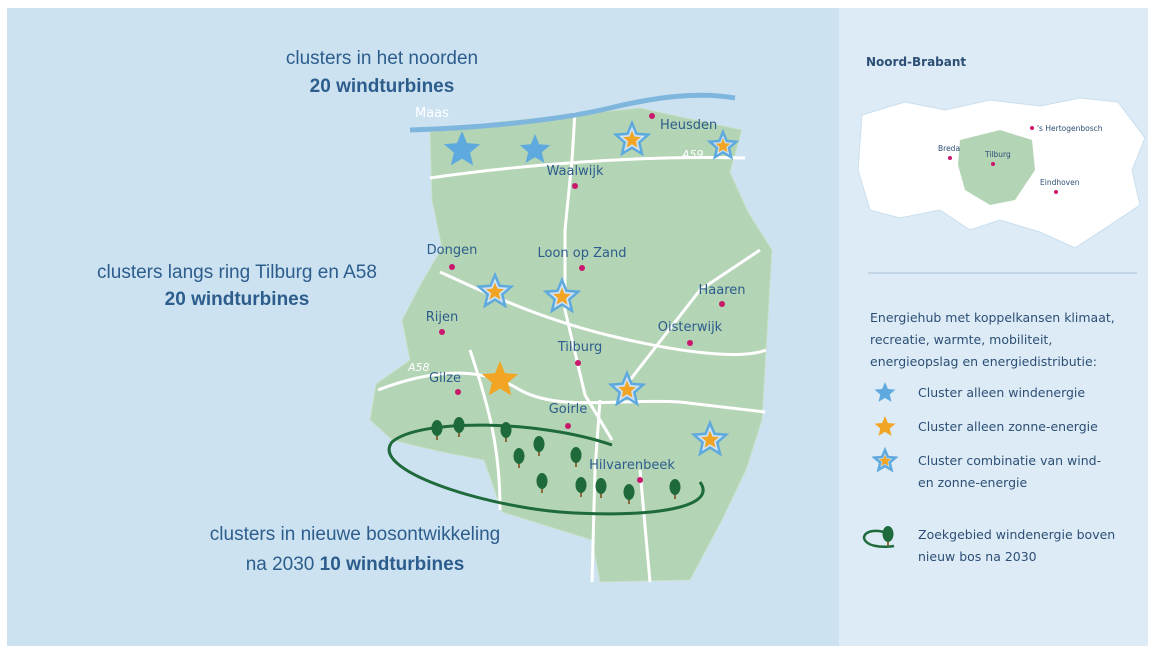 The image size is (1154, 654). I want to click on road-label: A58, so click(418, 367).